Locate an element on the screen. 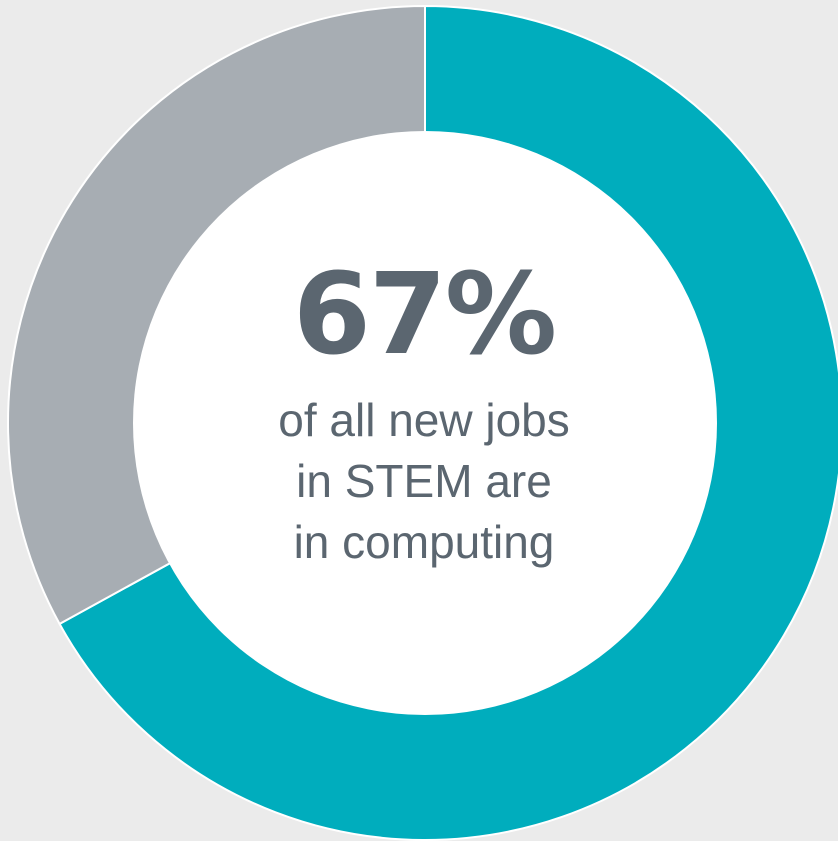 This screenshot has width=838, height=841. caption-line-3: in computing is located at coordinates (424, 542).